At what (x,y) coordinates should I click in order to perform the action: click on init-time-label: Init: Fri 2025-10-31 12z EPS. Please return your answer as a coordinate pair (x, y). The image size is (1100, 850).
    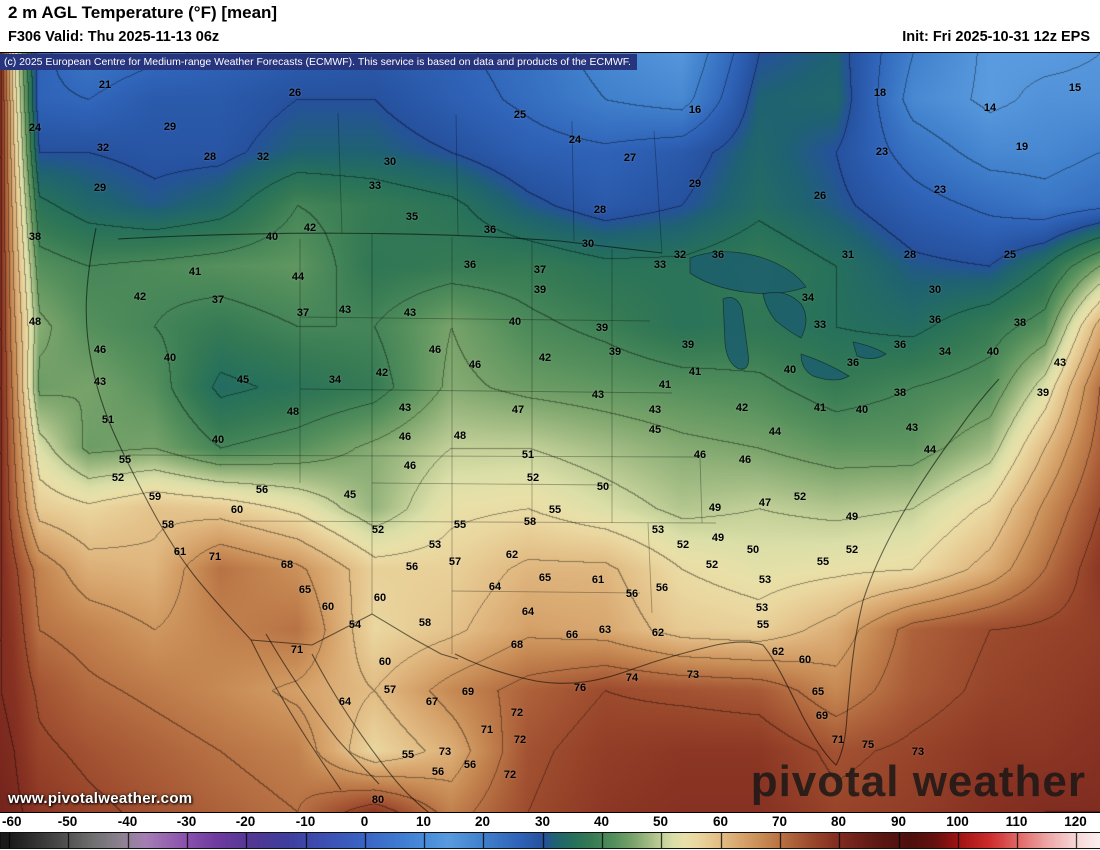
    Looking at the image, I should click on (996, 37).